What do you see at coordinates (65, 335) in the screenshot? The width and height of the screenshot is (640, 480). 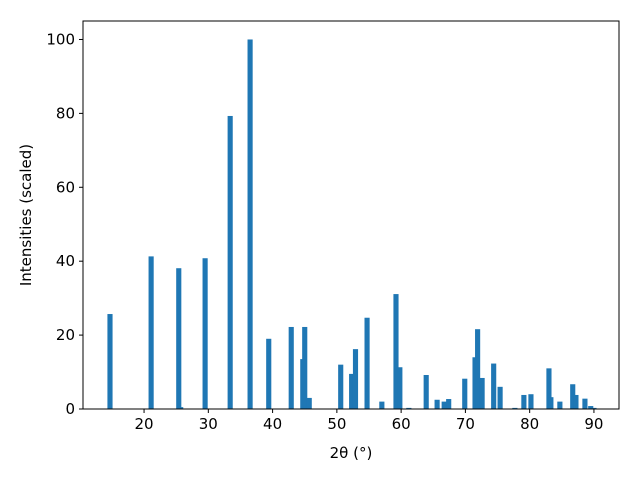 I see `y-tick-label: 20` at bounding box center [65, 335].